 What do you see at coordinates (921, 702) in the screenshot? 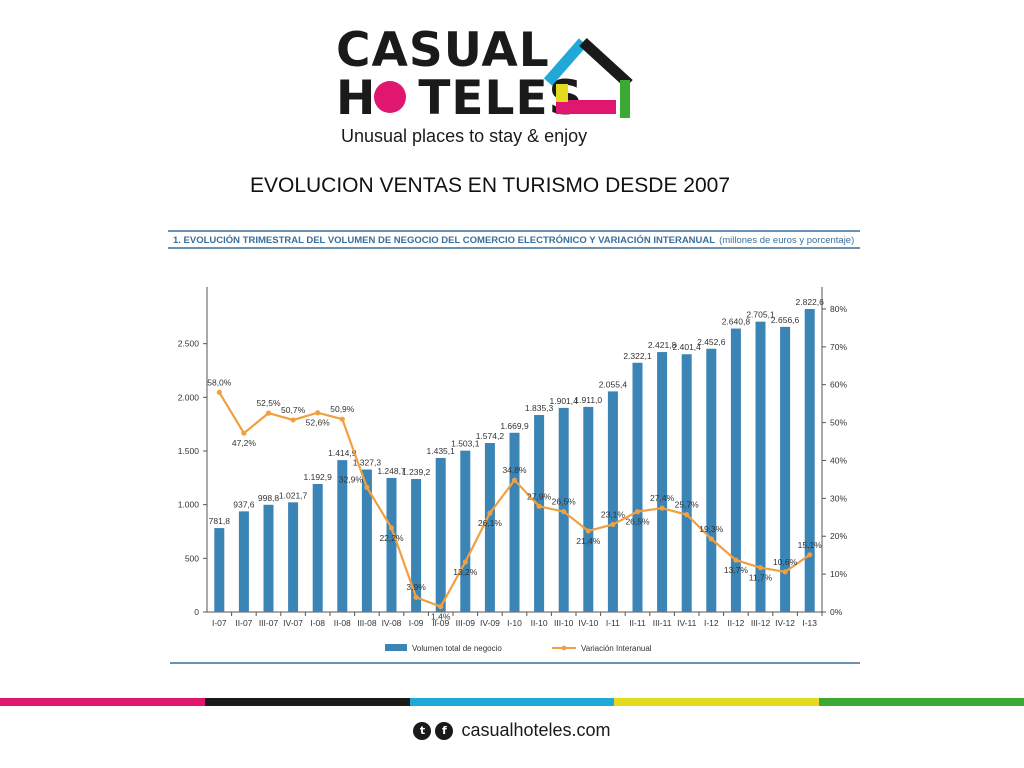
I see `stripe-green` at bounding box center [921, 702].